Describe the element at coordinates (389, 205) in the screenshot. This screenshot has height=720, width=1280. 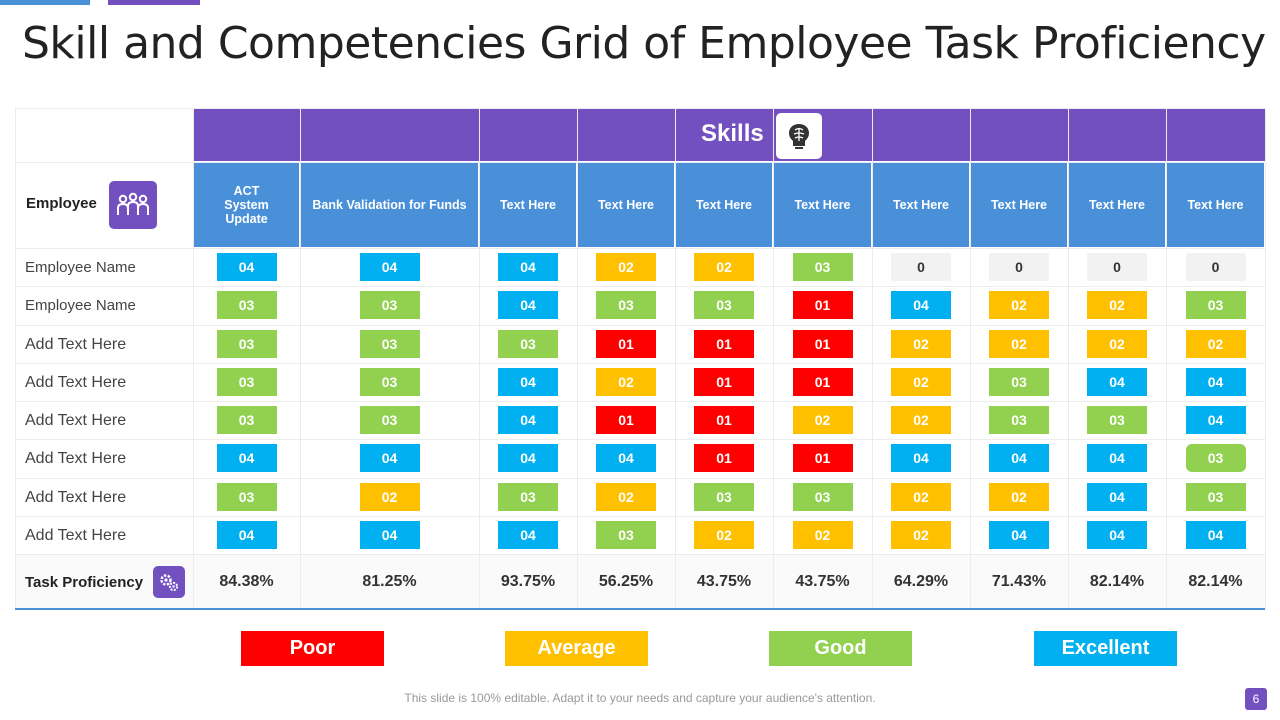
I see `column-header: Bank Validation for Funds` at that location.